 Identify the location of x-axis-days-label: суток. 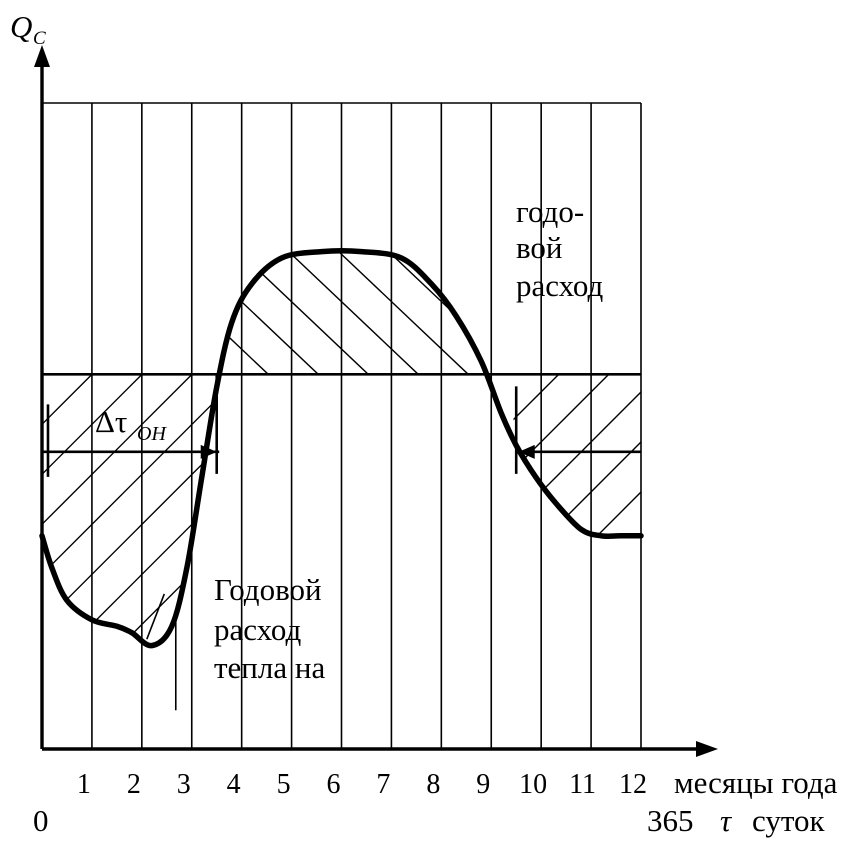
(788, 820).